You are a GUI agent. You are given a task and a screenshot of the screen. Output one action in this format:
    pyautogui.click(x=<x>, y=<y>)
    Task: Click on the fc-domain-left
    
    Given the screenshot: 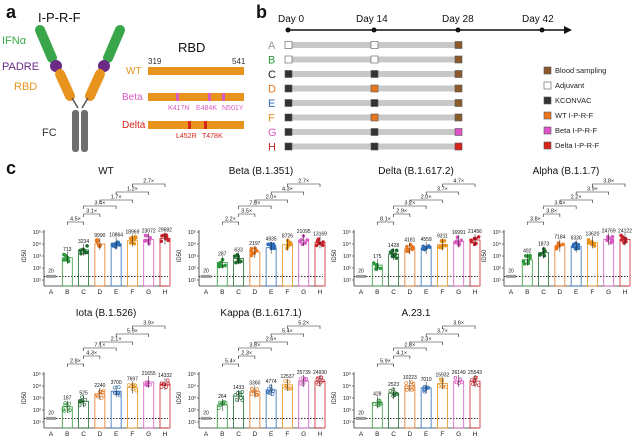 What is the action you would take?
    pyautogui.click(x=75, y=131)
    